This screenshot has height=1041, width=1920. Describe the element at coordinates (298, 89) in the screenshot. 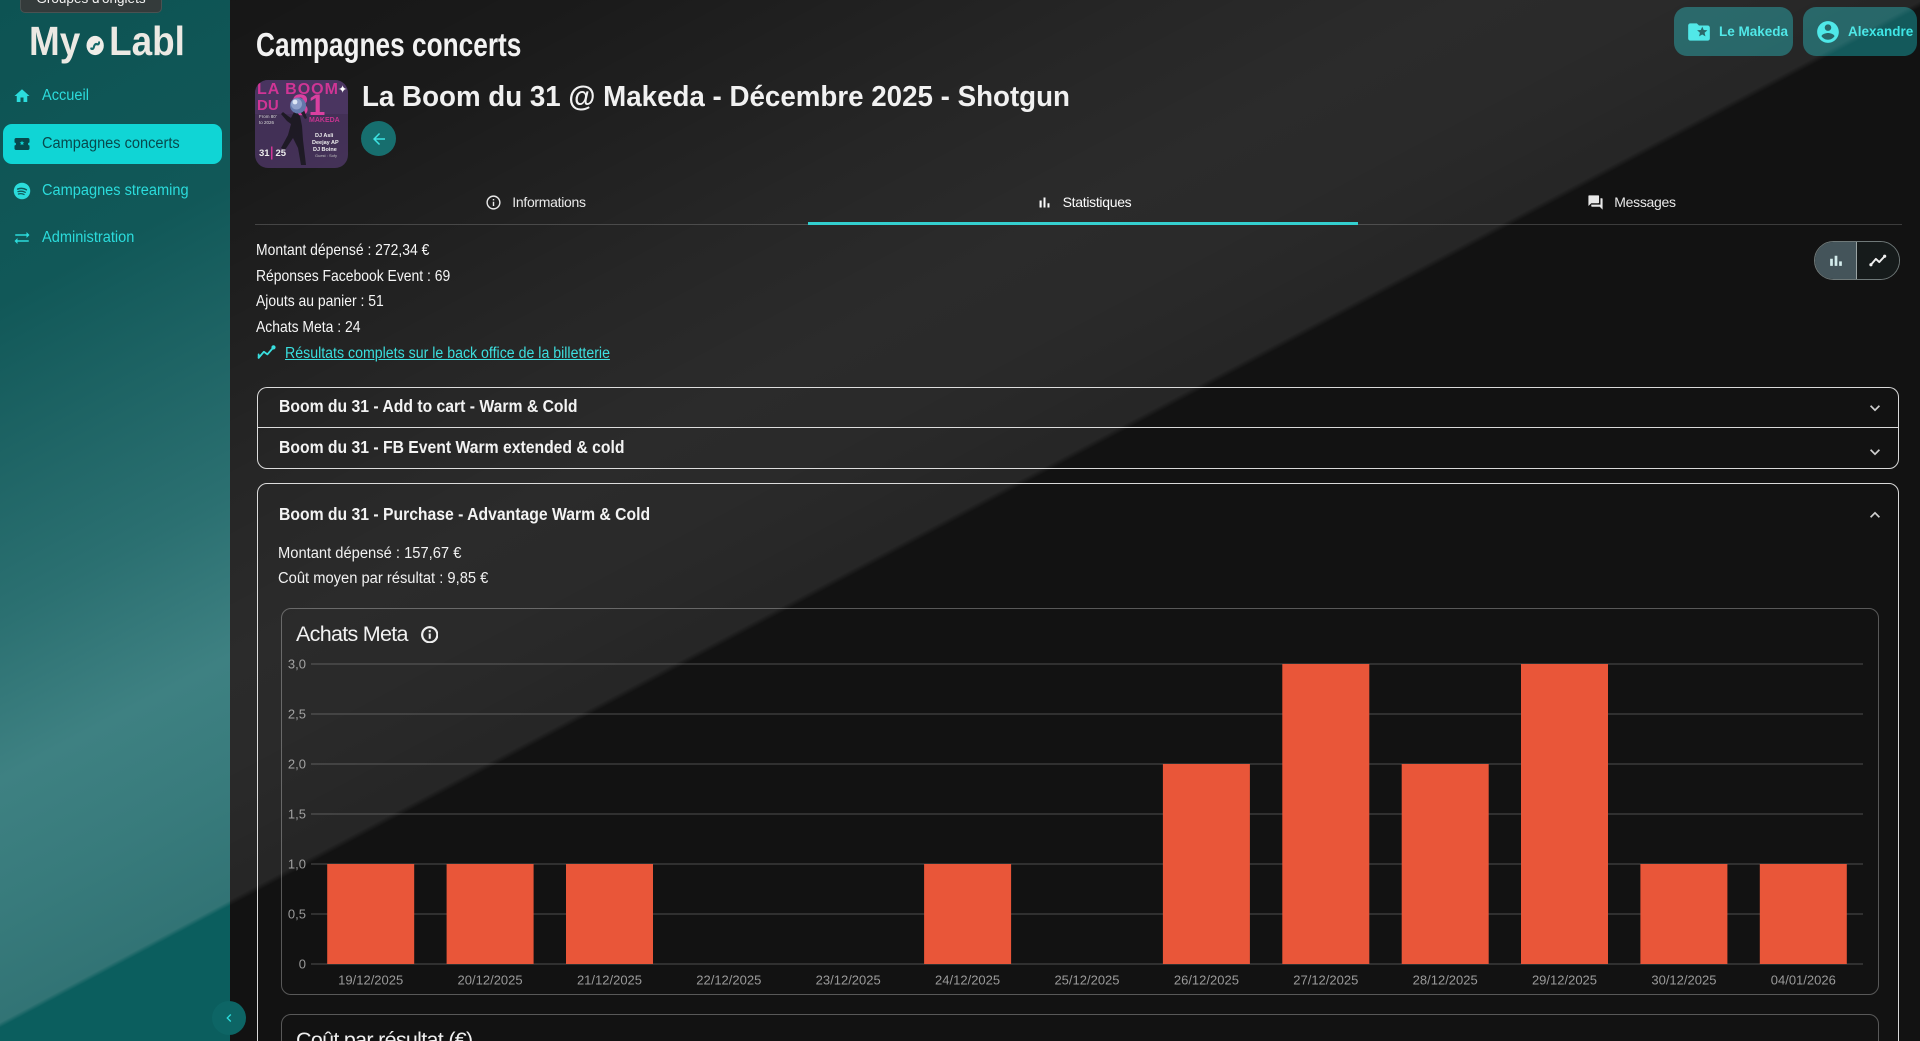

I see `svg-text: LA BOOM` at that location.